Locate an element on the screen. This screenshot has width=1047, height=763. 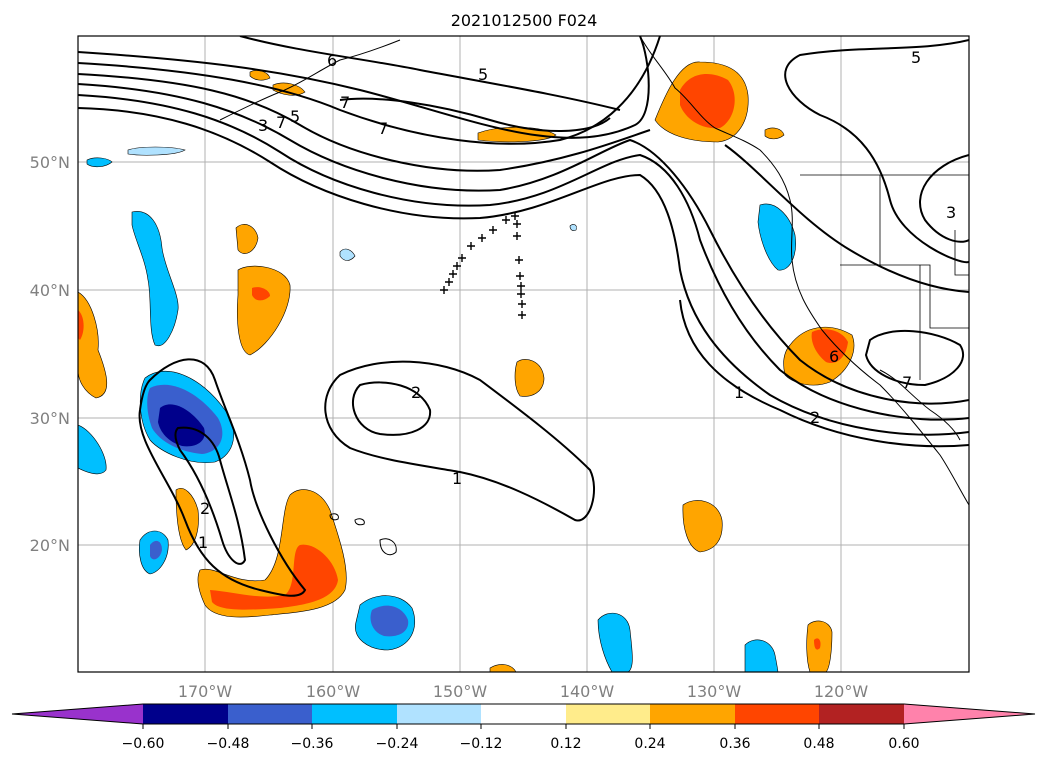
colorbar-tick-label: 0.12 is located at coordinates (565, 744).